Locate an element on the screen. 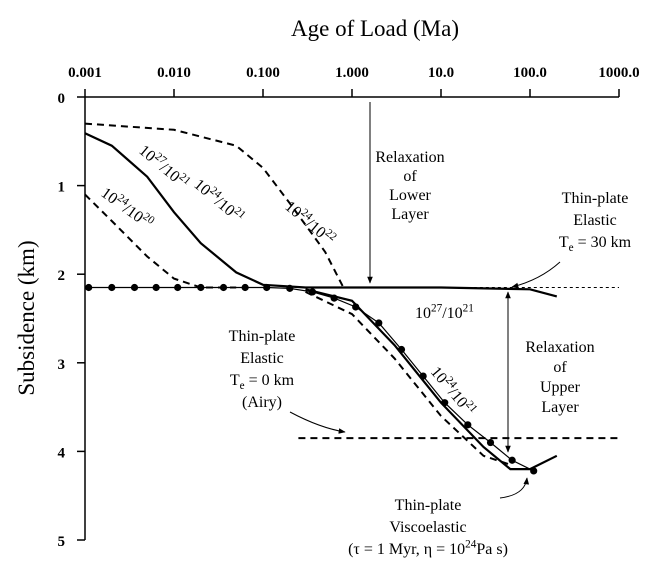  annotation: Te = 30 km is located at coordinates (595, 244).